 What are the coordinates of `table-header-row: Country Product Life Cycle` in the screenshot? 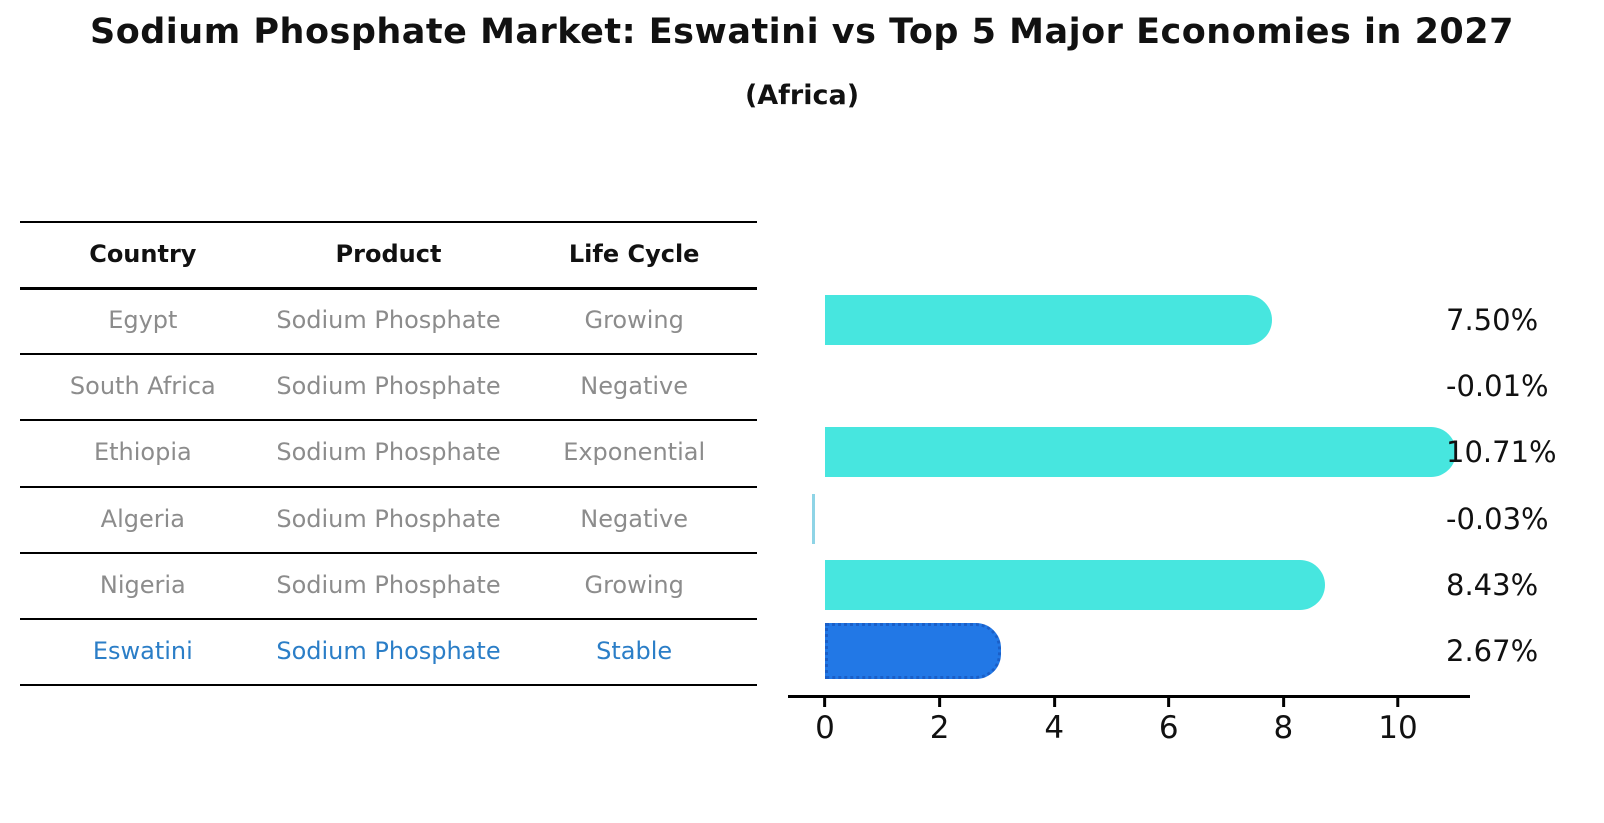 It's located at (388, 254).